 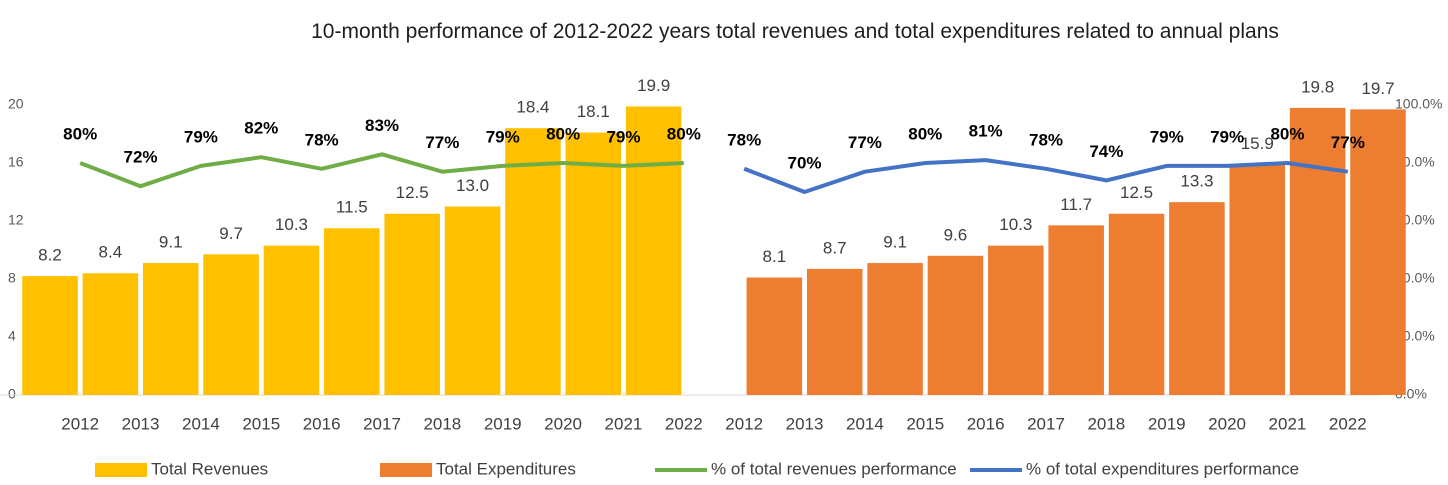 I want to click on y-tick-label: 16, so click(x=16, y=162).